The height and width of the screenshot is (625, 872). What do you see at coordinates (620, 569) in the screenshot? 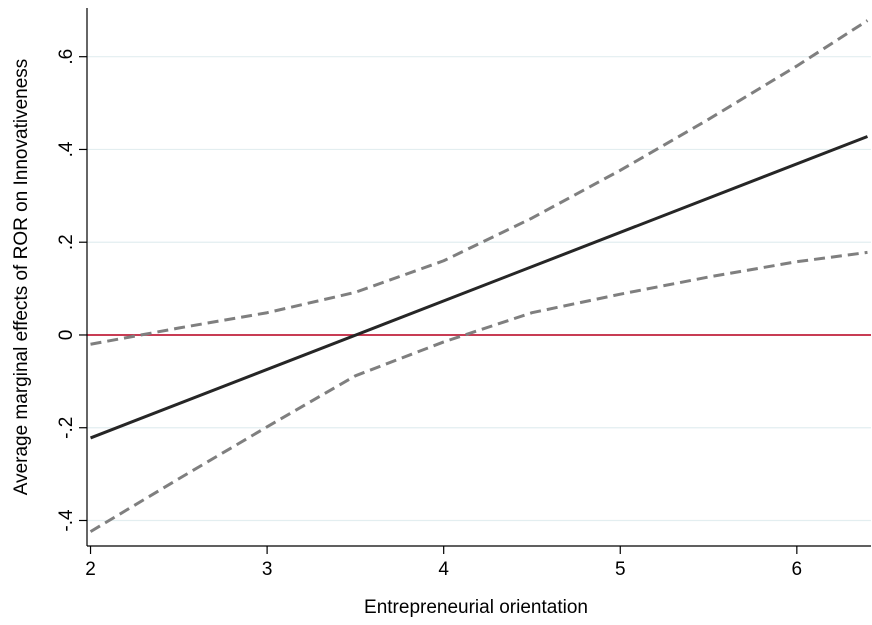
I see `x-tick-label-3: 5` at bounding box center [620, 569].